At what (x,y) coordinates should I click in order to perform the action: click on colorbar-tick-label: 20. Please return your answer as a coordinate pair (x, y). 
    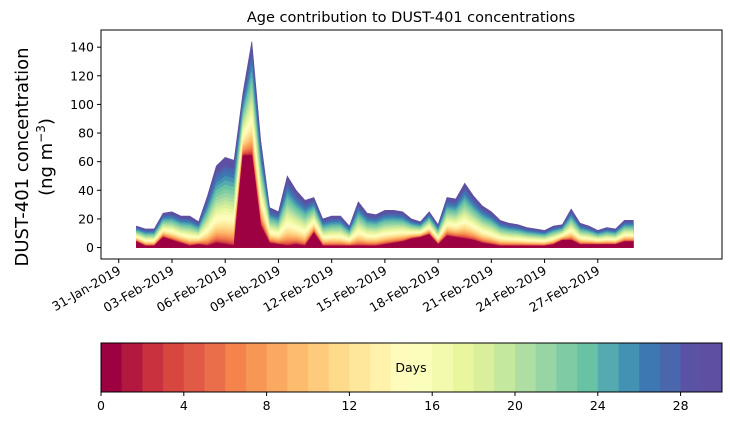
    Looking at the image, I should click on (515, 405).